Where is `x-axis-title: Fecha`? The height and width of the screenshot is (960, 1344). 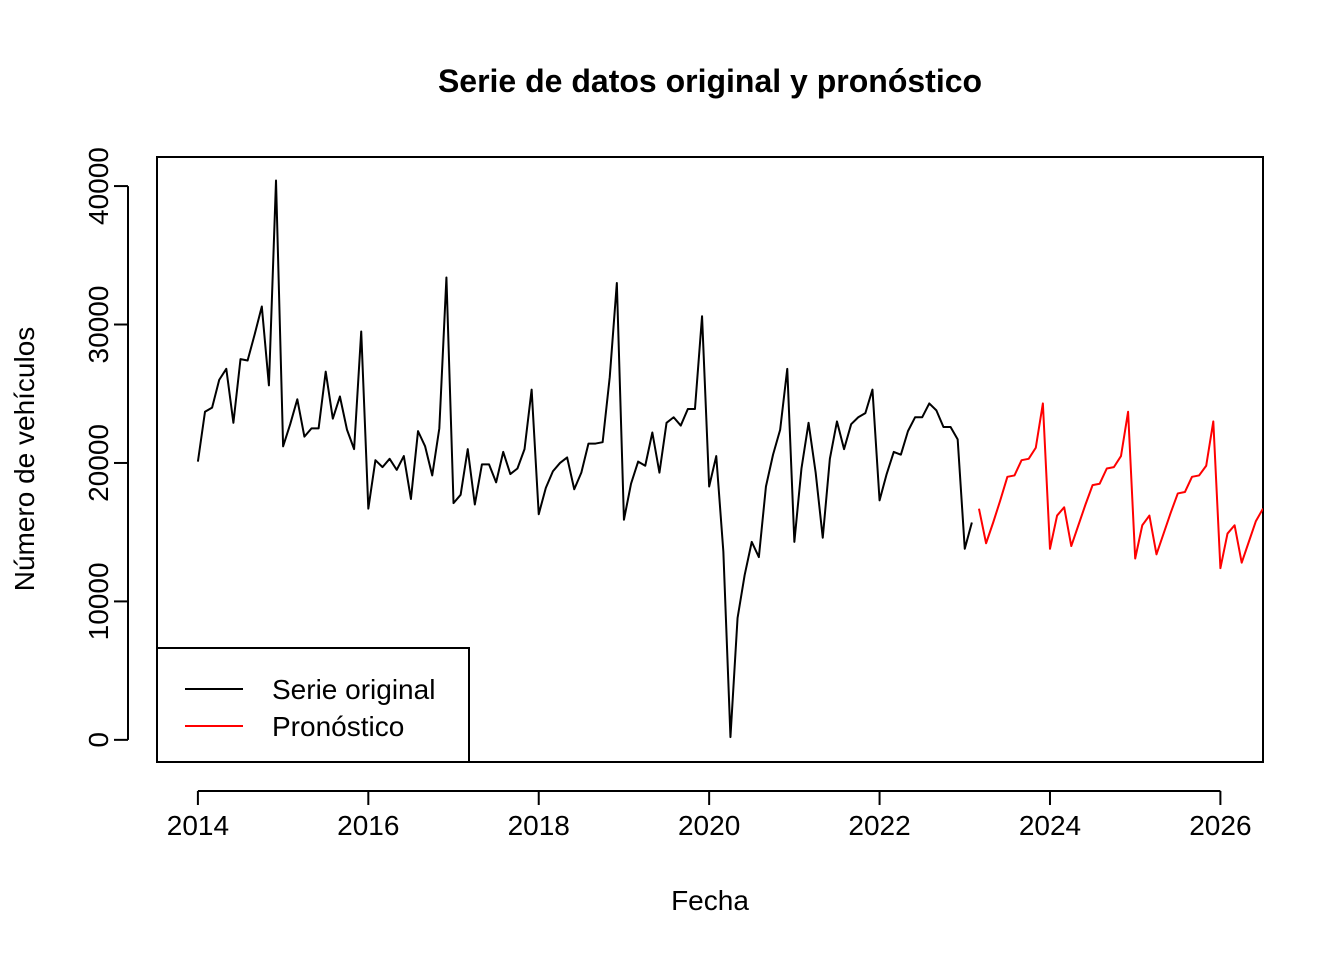 x-axis-title: Fecha is located at coordinates (710, 900).